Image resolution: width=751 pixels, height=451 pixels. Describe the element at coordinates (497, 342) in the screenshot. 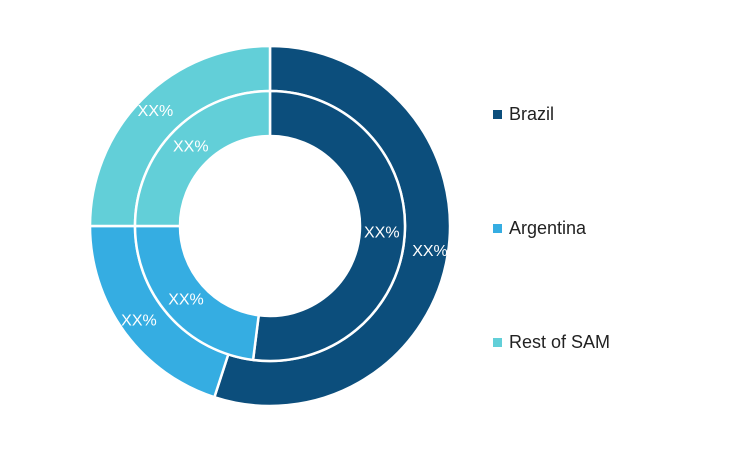

I see `legend-swatch-rest-of-sam` at that location.